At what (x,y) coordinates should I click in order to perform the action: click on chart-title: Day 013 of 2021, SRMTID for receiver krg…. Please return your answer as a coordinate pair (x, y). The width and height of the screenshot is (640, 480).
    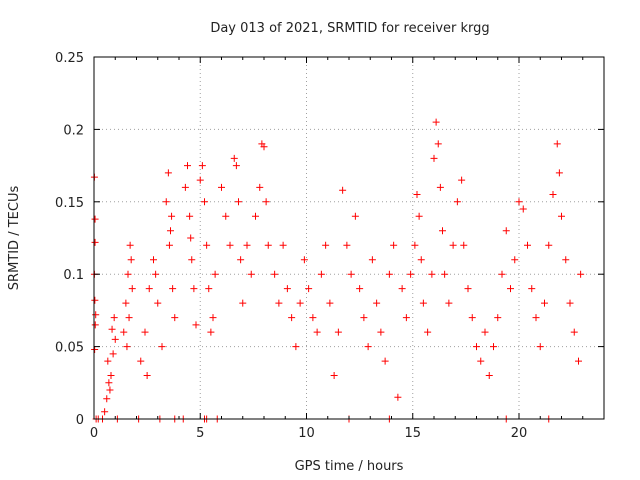
    Looking at the image, I should click on (349, 28).